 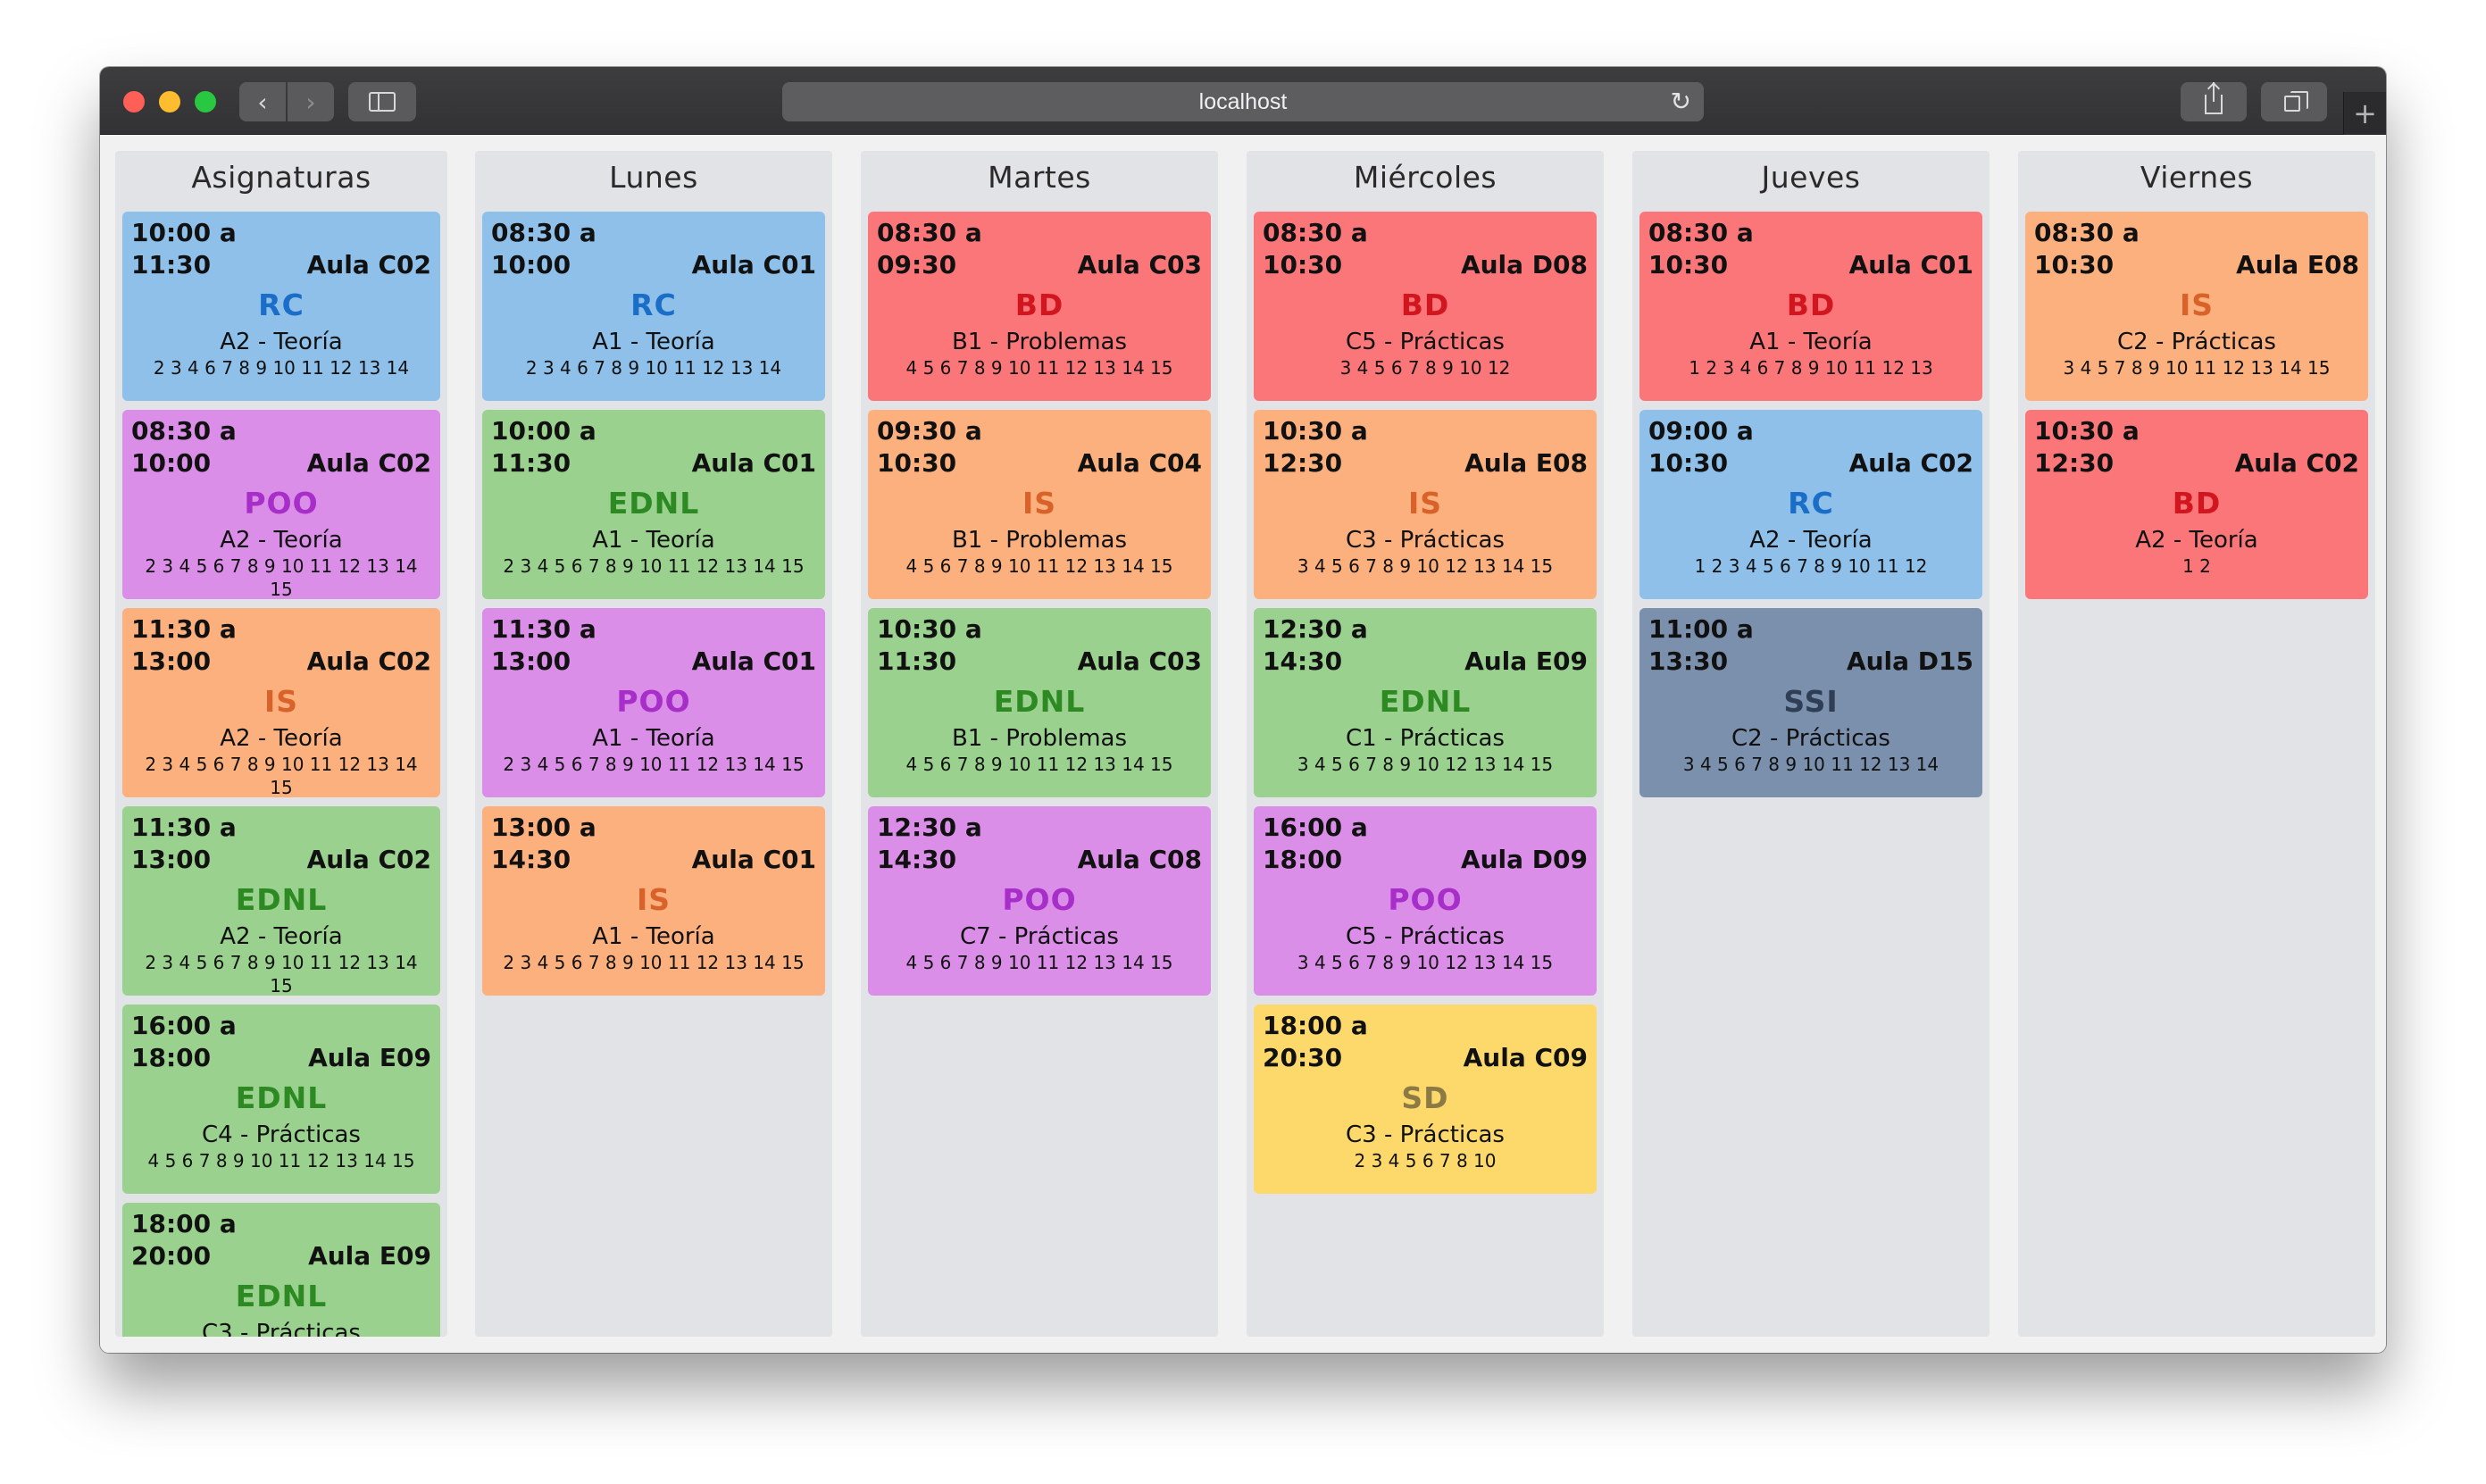 What do you see at coordinates (1039, 463) in the screenshot?
I see `card-end-row: 10:30 Aula C04` at bounding box center [1039, 463].